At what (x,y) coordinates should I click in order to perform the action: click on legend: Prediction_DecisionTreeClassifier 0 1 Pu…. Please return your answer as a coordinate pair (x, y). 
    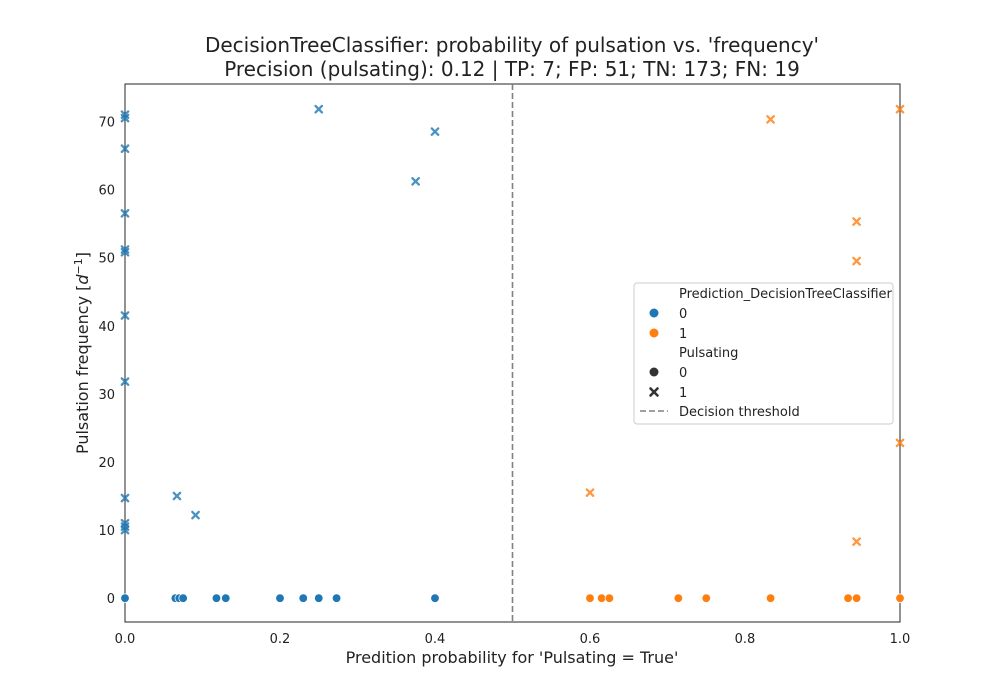
    Looking at the image, I should click on (763, 353).